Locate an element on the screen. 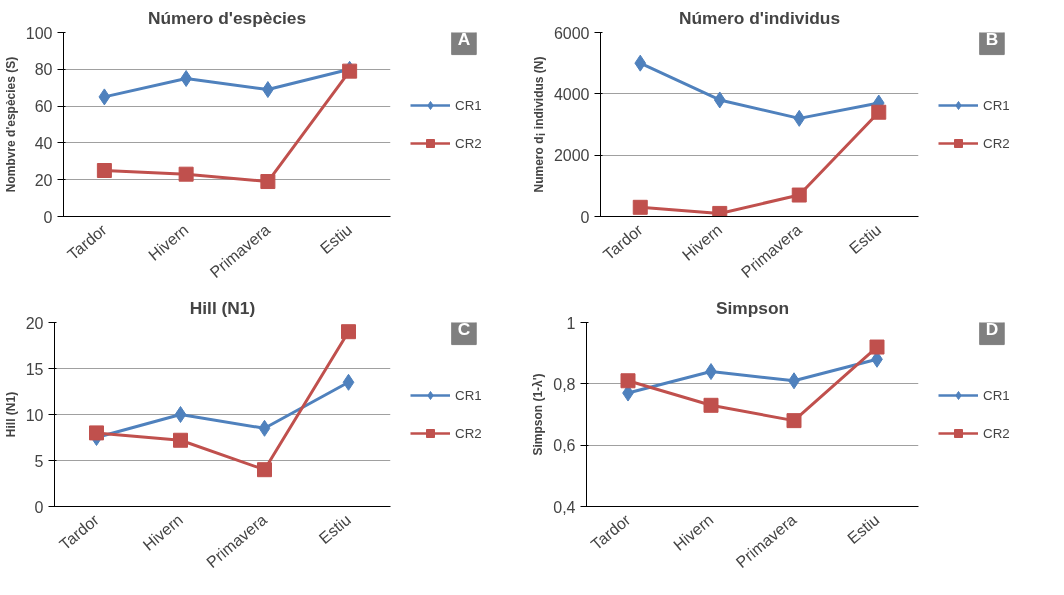 The width and height of the screenshot is (1064, 595). y-tick-label: 60 is located at coordinates (43, 107).